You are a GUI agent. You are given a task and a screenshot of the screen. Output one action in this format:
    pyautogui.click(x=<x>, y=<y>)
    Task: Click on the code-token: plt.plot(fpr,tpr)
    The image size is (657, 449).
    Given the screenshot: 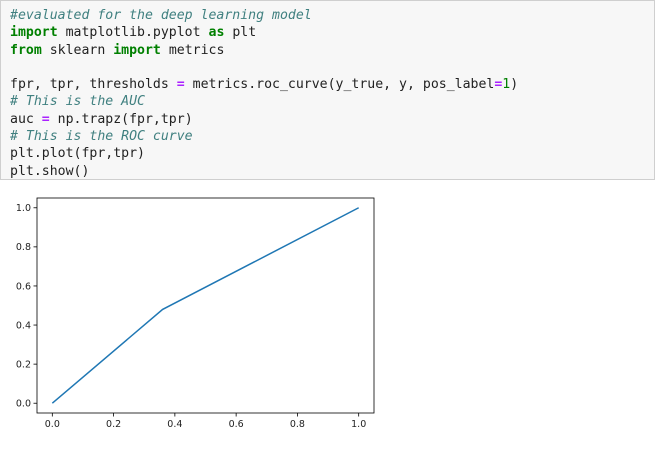 What is the action you would take?
    pyautogui.click(x=77, y=154)
    